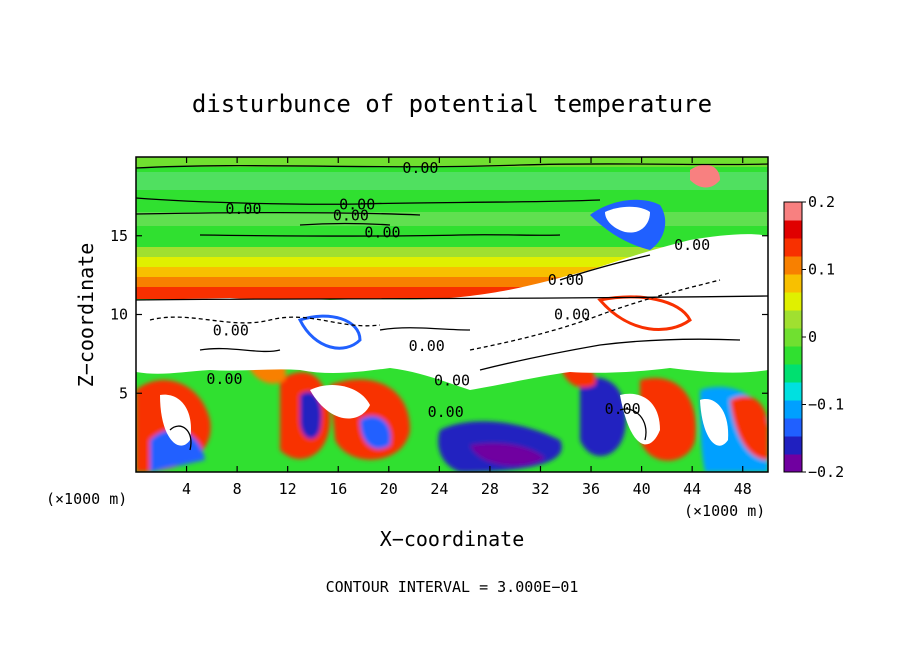 This screenshot has height=654, width=904. Describe the element at coordinates (119, 236) in the screenshot. I see `y-tick-label: 15` at that location.